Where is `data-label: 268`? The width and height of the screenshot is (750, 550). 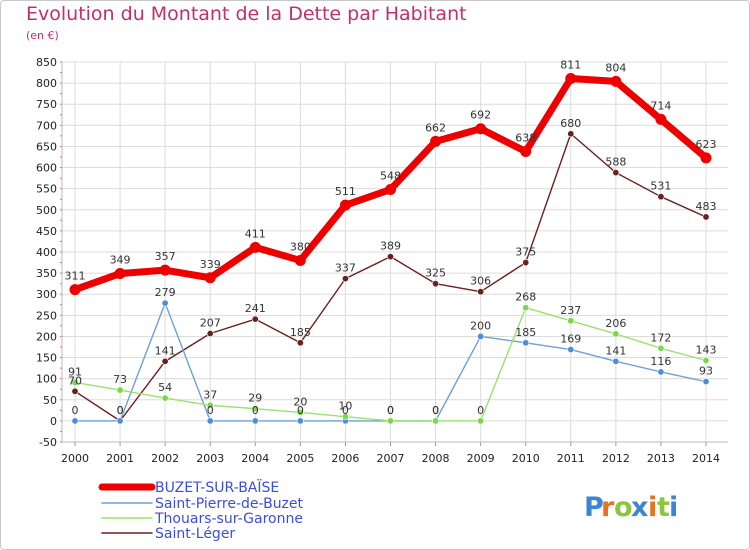 data-label: 268 is located at coordinates (525, 297).